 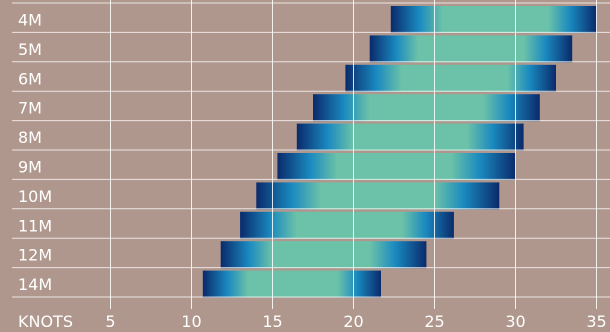 I want to click on x-axis: KNOTS 5 10 15 20 25 30 35, so click(x=312, y=321).